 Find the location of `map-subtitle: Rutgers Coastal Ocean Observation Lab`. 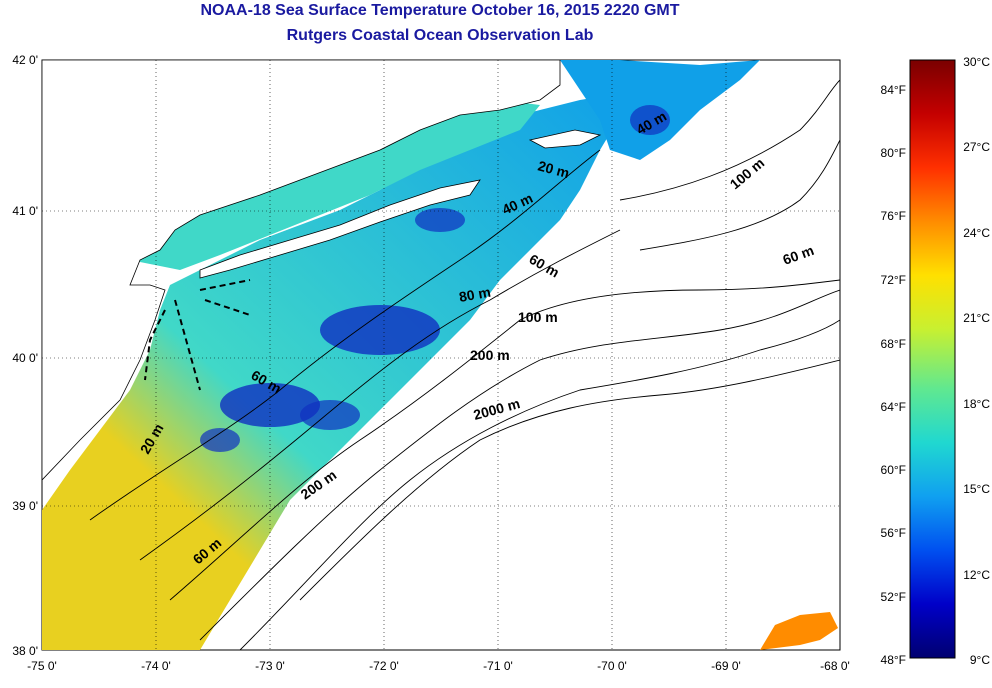

map-subtitle: Rutgers Coastal Ocean Observation Lab is located at coordinates (440, 35).